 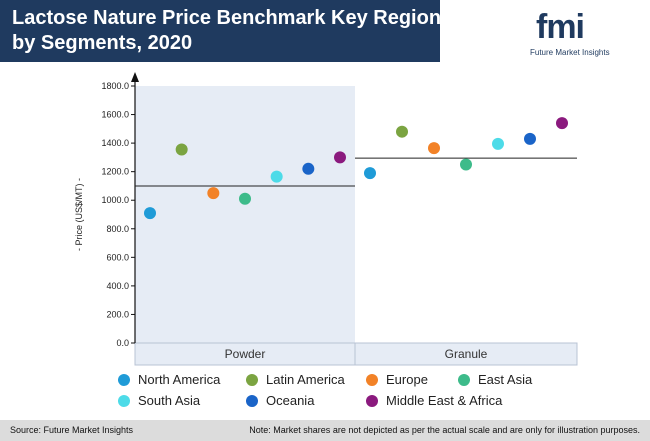 I want to click on legend-item: Latin America, so click(x=295, y=379).